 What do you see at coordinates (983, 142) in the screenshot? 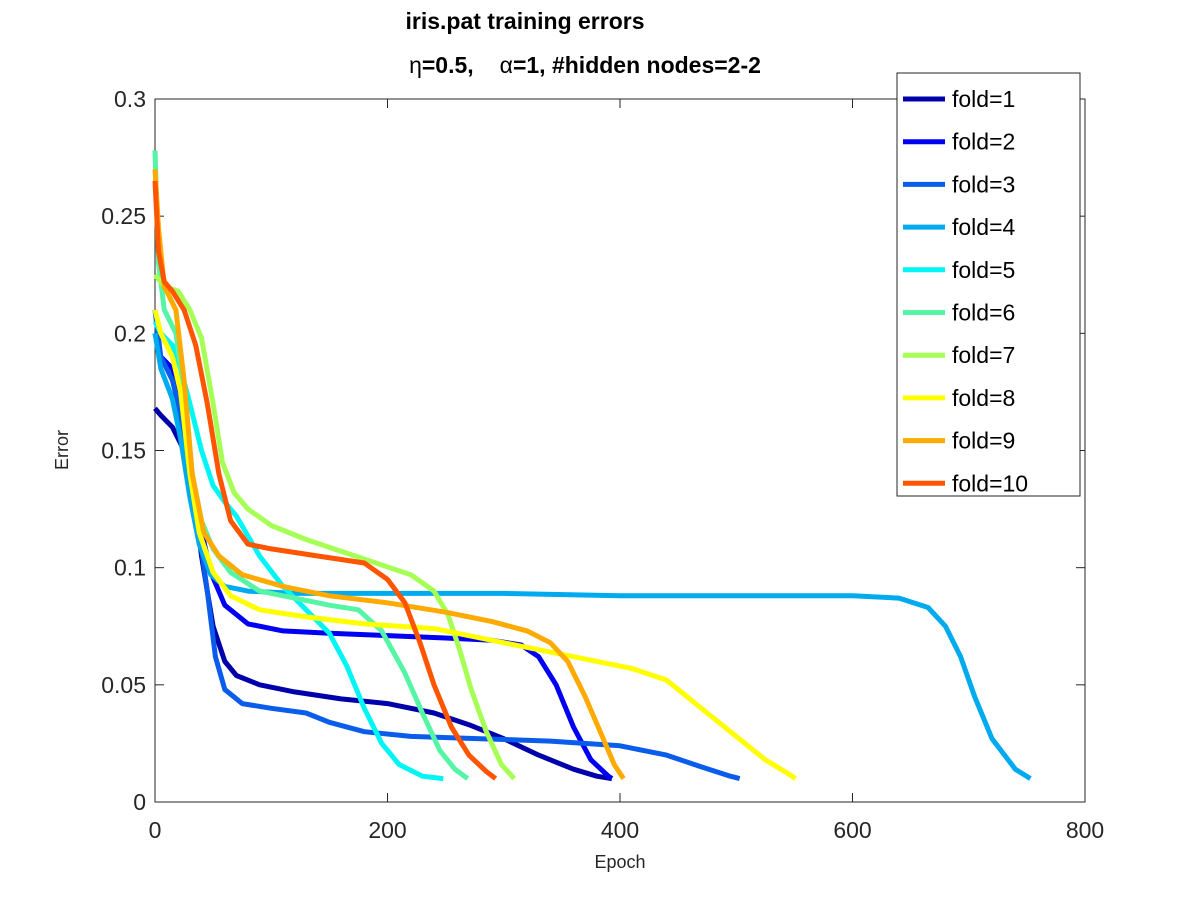
I see `legend-label-fold-2: fold=2` at bounding box center [983, 142].